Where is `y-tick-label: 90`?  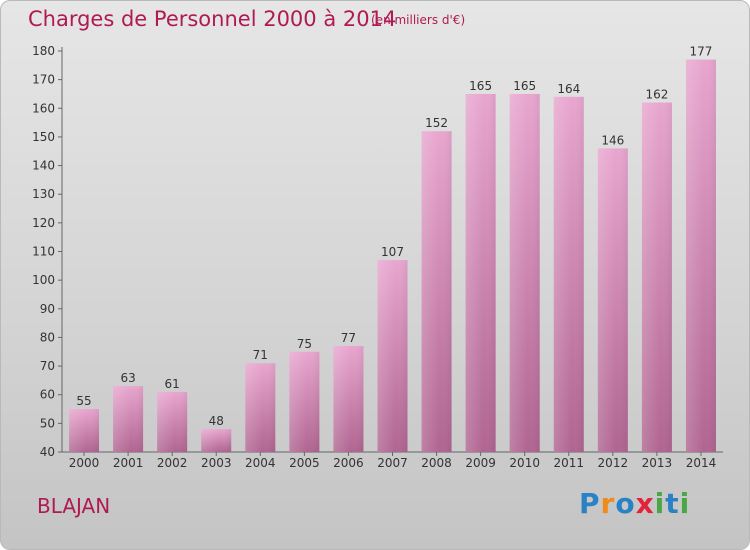
y-tick-label: 90 is located at coordinates (47, 309).